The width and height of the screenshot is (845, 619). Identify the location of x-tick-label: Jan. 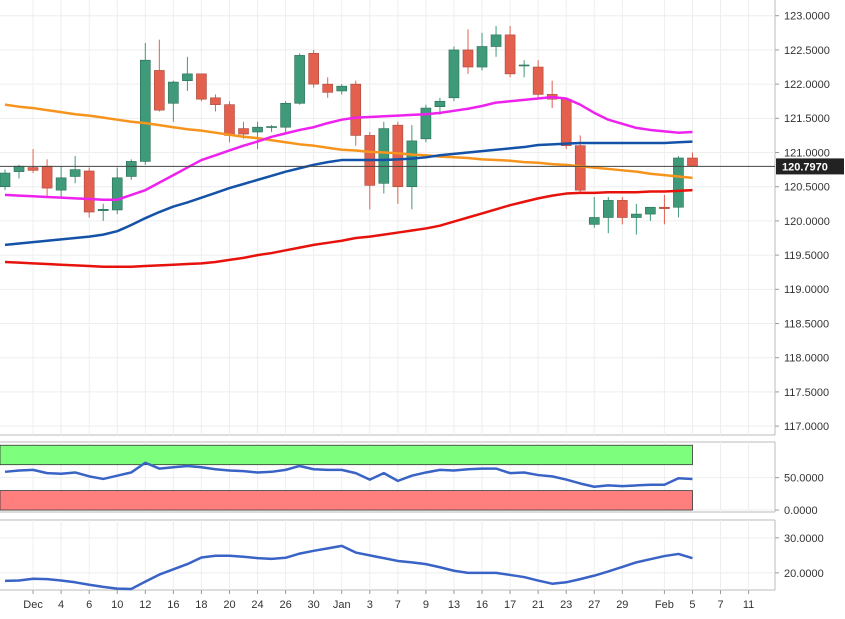
(342, 605).